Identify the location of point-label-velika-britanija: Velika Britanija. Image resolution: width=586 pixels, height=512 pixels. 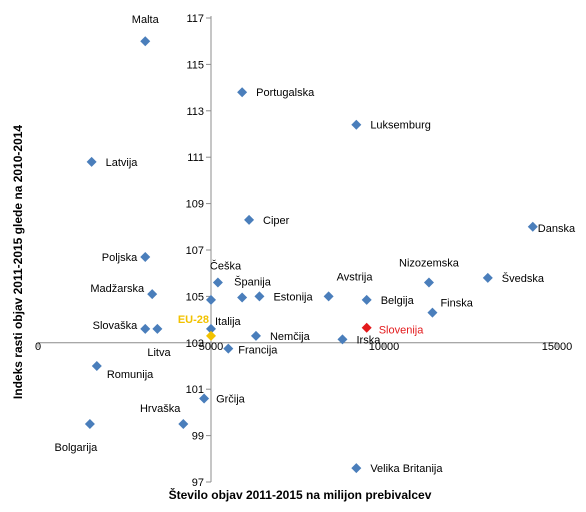
(406, 469).